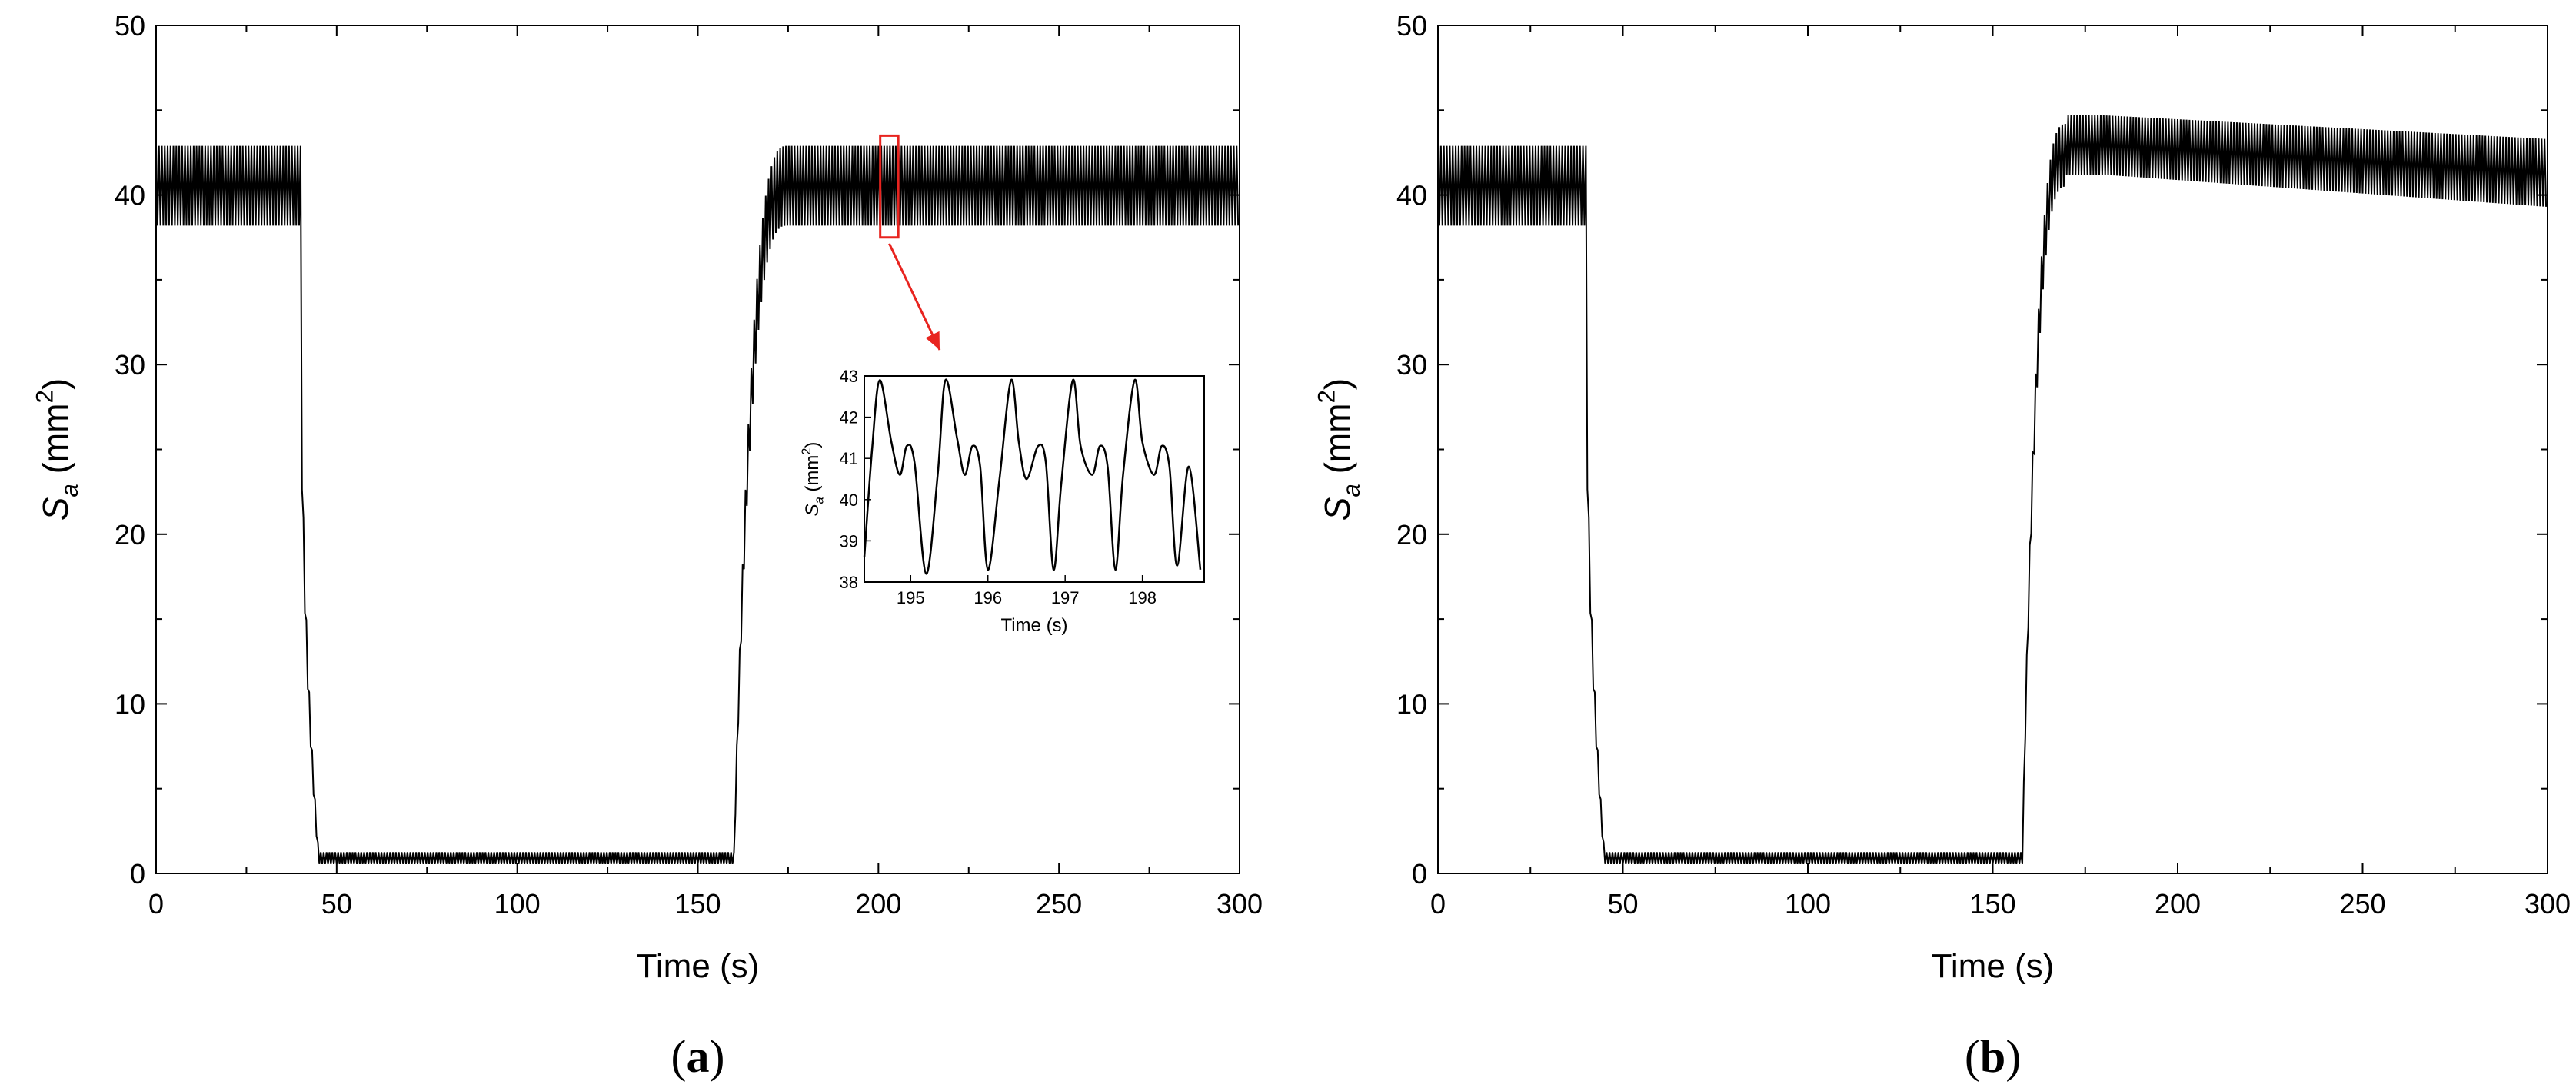  What do you see at coordinates (849, 582) in the screenshot?
I see `inset-y-tick-label: 38` at bounding box center [849, 582].